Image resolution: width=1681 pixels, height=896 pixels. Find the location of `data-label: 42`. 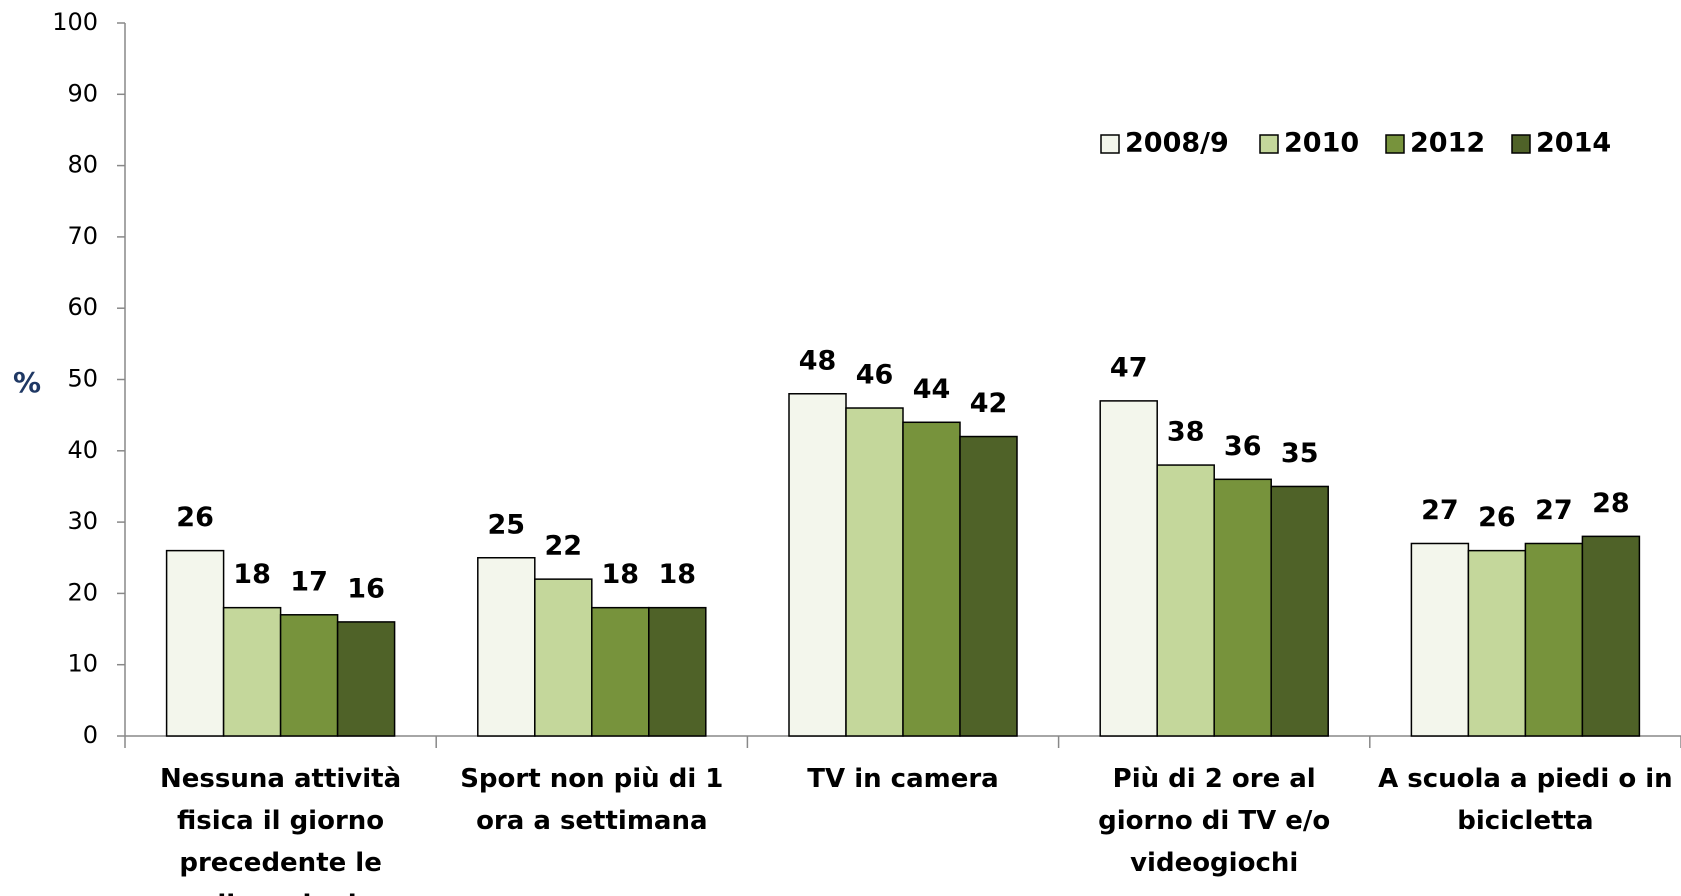

data-label: 42 is located at coordinates (989, 403).